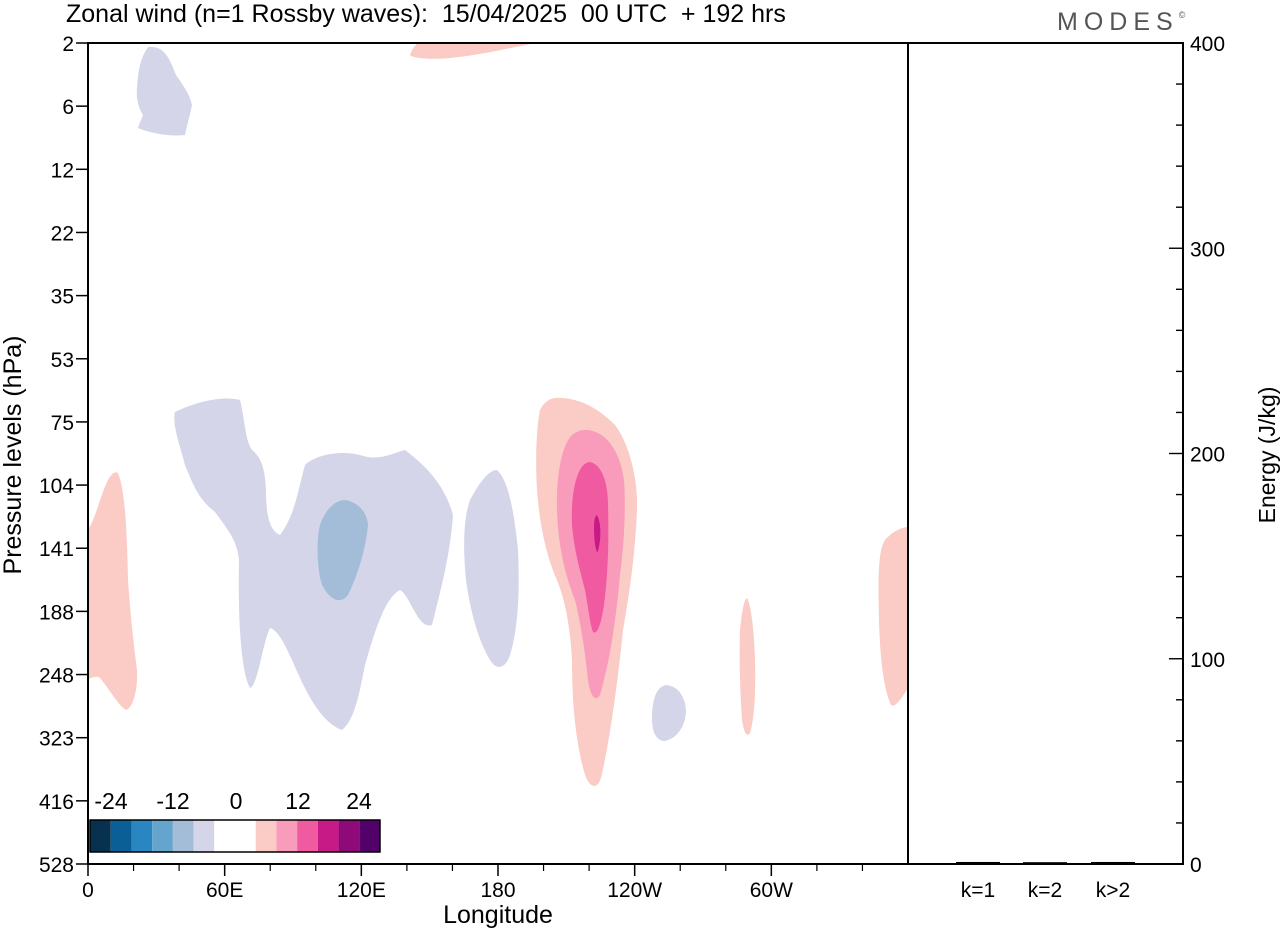 The width and height of the screenshot is (1280, 930). I want to click on pressure-tick-label: 416, so click(56, 802).